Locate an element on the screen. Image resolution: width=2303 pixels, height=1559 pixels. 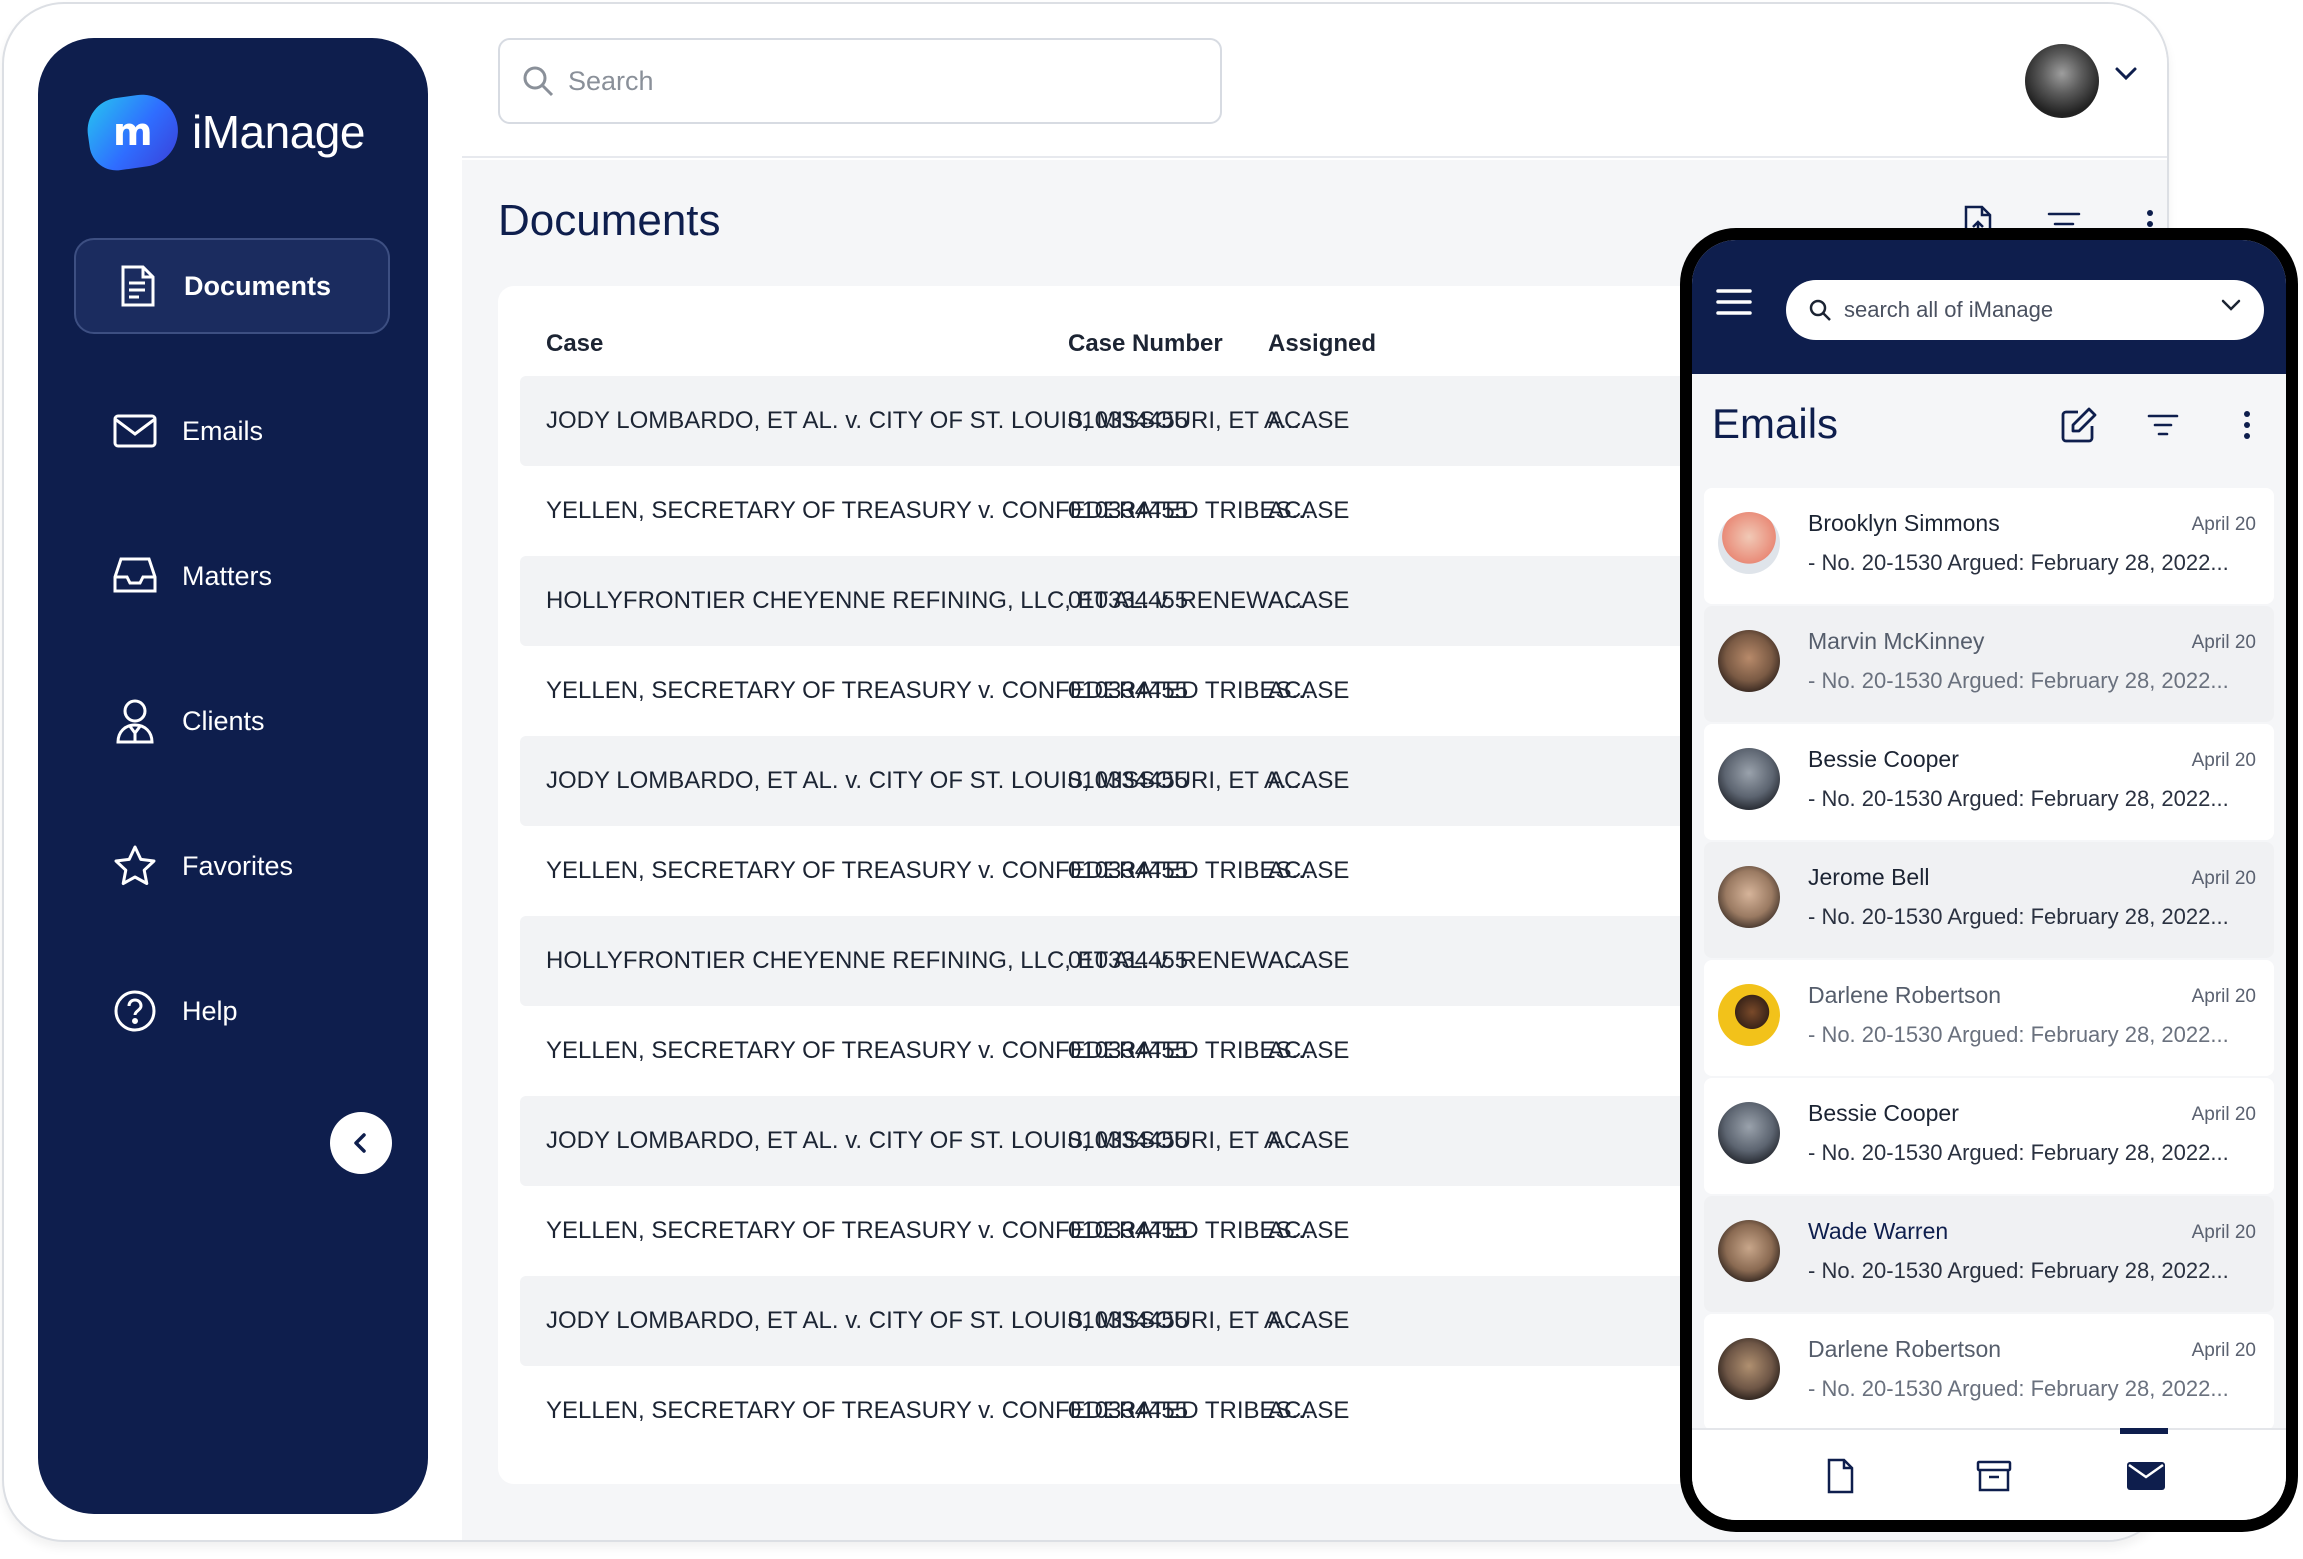
sidebar-item-label: Emails is located at coordinates (223, 430).